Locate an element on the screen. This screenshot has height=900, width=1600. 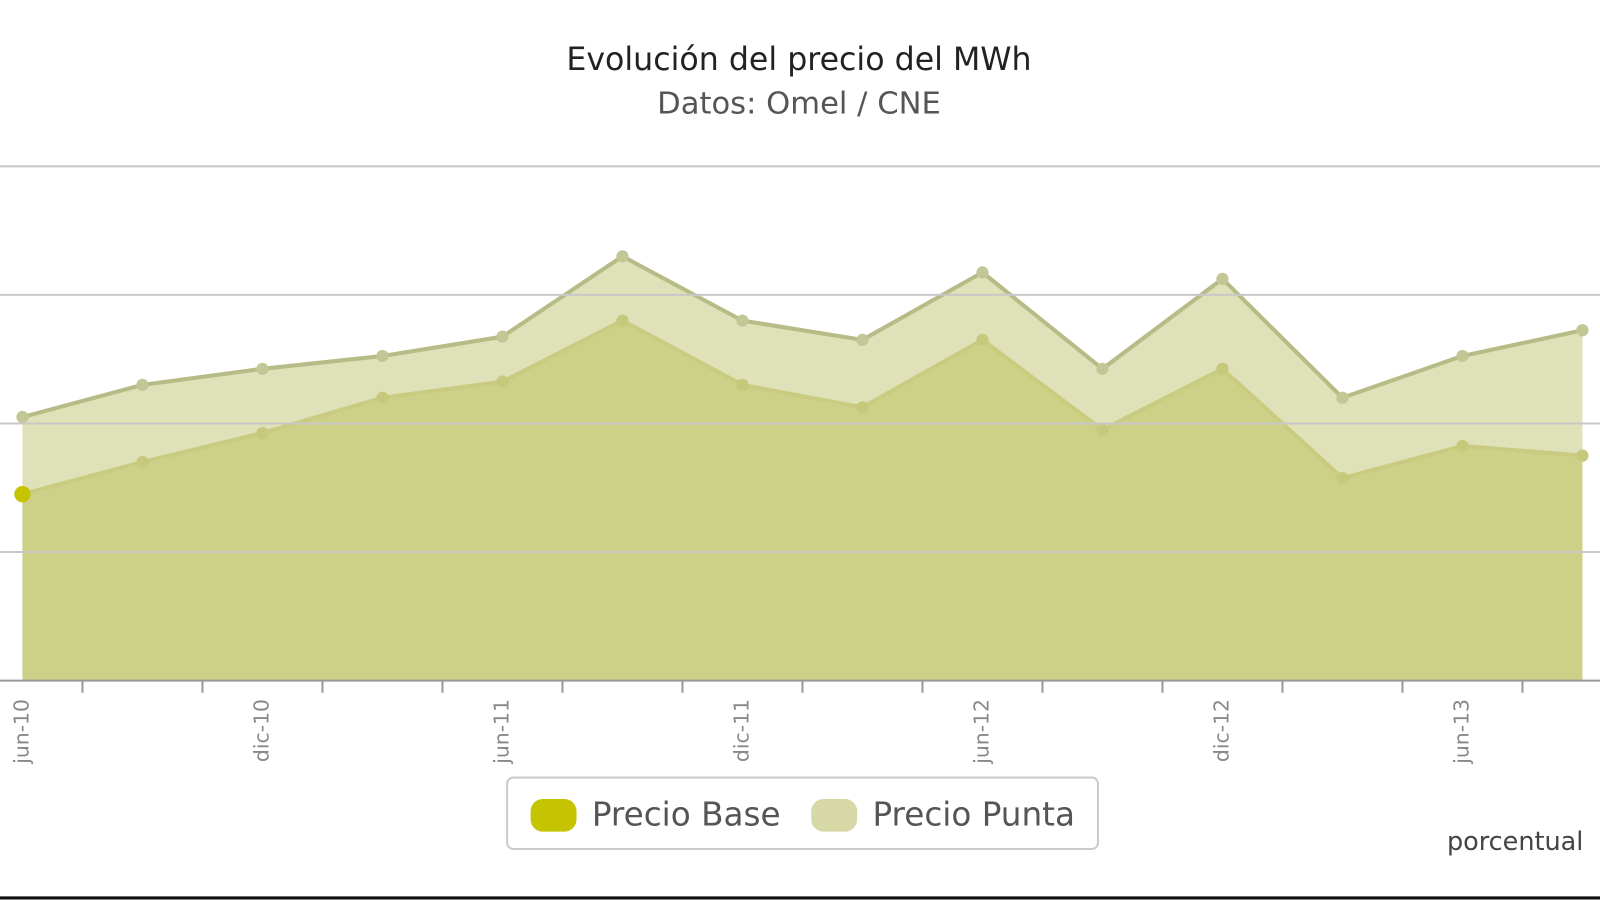
chart-title: Evolución del precio del MWh is located at coordinates (798, 60).